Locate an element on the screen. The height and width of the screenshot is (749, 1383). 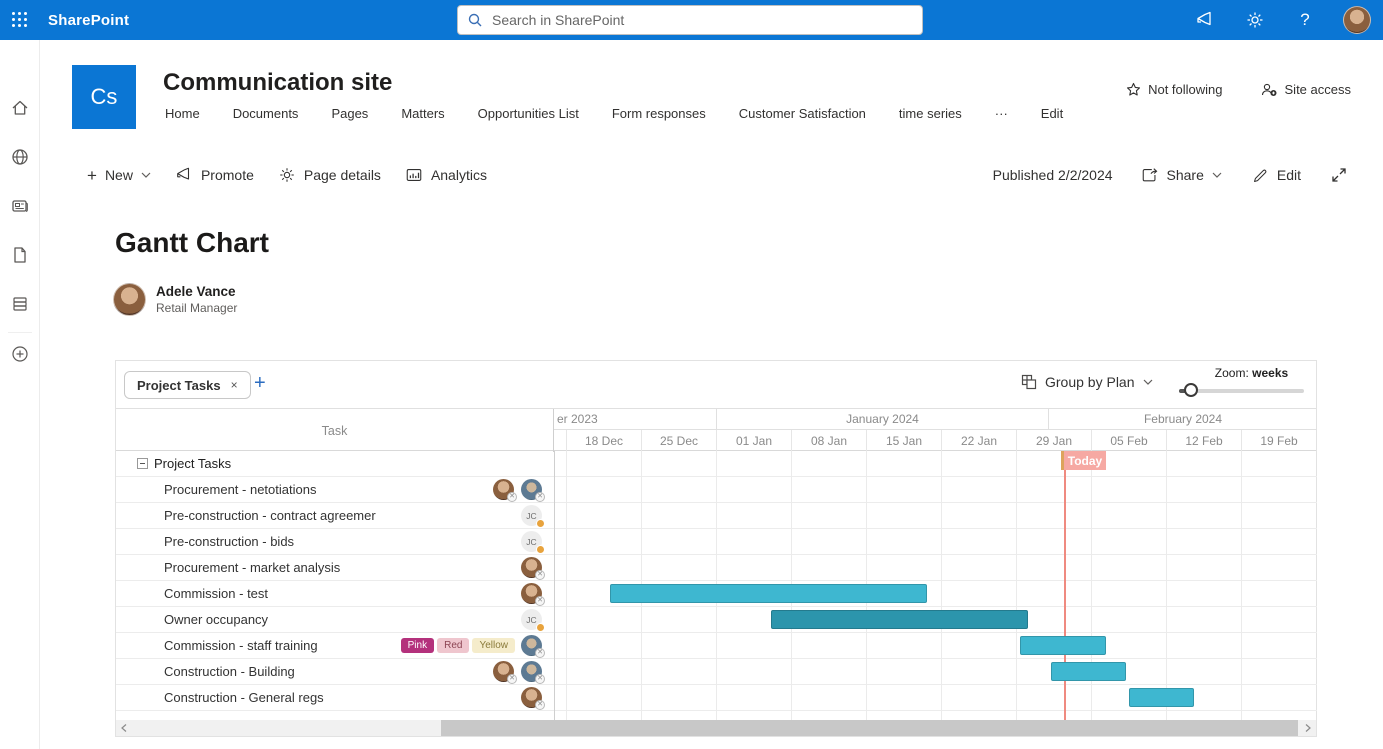
author-name: Adele Vance is located at coordinates (196, 291).